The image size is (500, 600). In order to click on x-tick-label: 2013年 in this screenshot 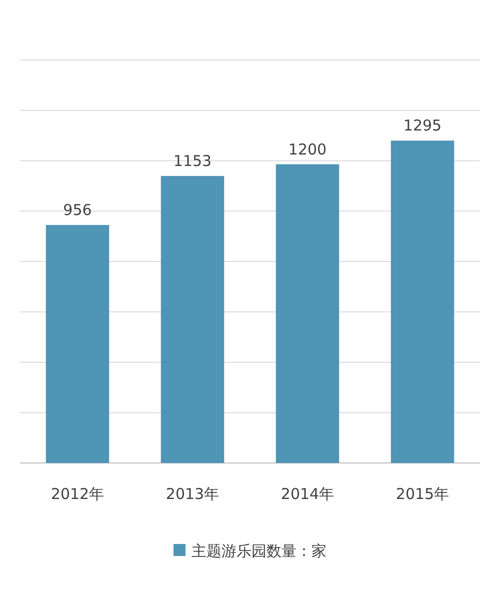, I will do `click(193, 494)`.